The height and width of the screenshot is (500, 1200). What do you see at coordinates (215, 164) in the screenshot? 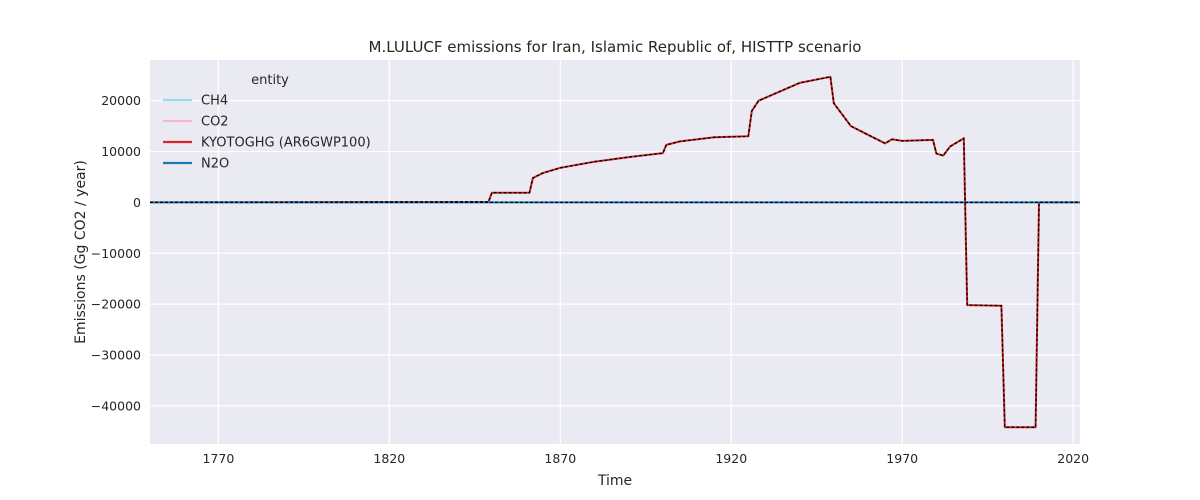
I see `legend-label: N2O` at bounding box center [215, 164].